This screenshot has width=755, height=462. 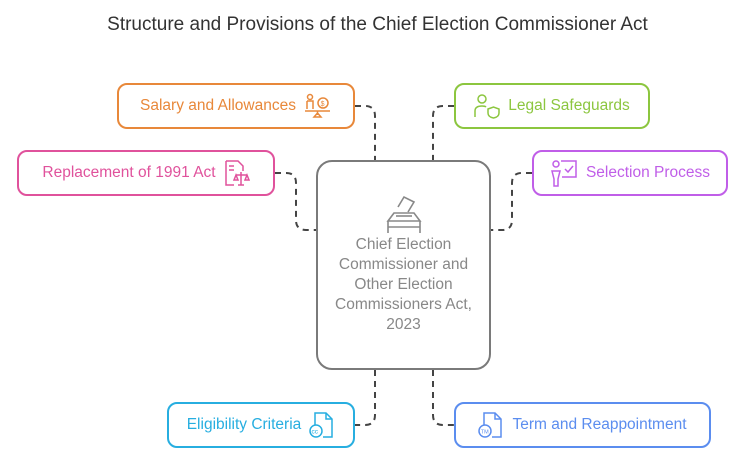 What do you see at coordinates (443, 398) in the screenshot?
I see `connector-term` at bounding box center [443, 398].